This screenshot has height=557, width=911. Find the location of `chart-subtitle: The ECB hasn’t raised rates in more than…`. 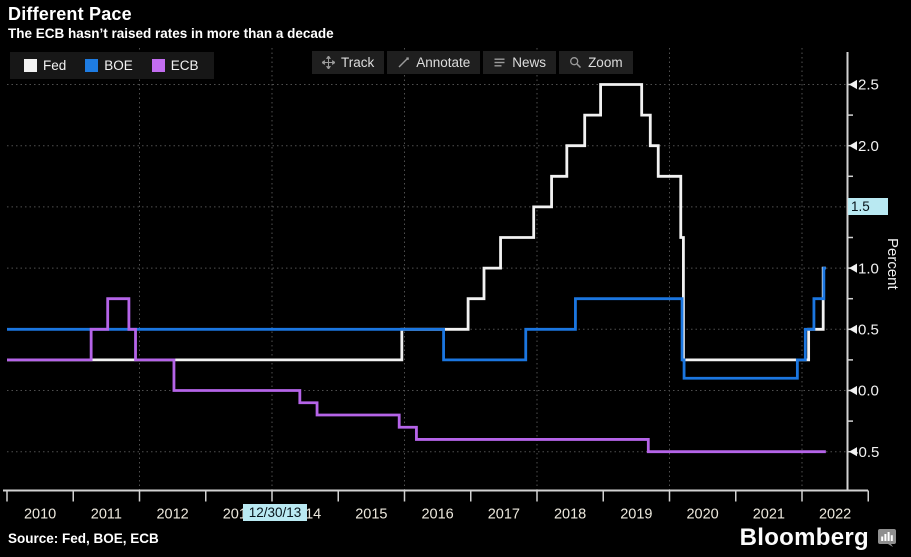

chart-subtitle: The ECB hasn’t raised rates in more than… is located at coordinates (171, 33).